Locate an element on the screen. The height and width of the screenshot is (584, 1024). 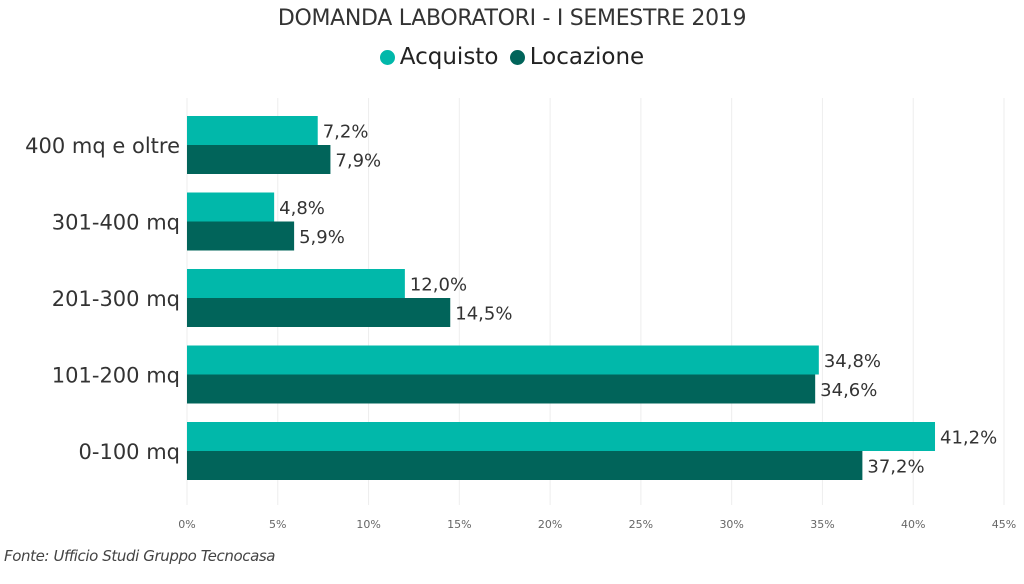
legend-label-locazione: Locazione is located at coordinates (587, 57).